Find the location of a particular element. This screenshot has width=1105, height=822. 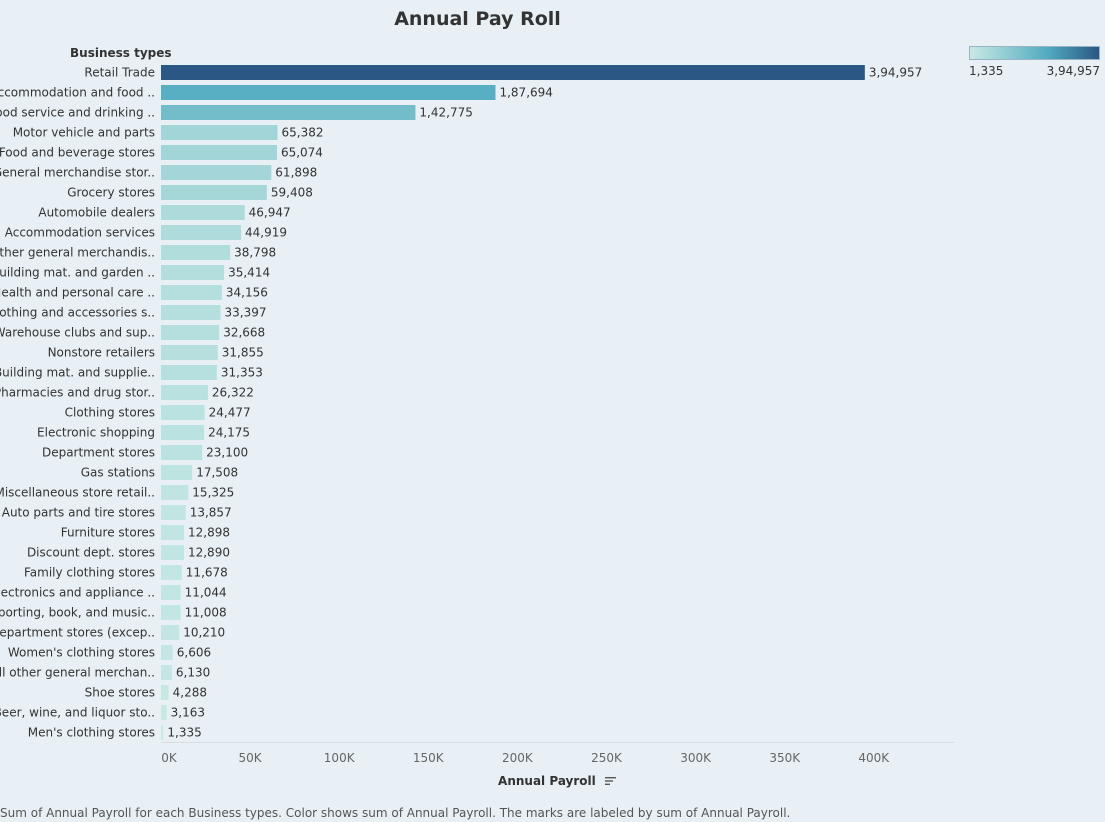

bar-value-label: 23,100 is located at coordinates (227, 453).